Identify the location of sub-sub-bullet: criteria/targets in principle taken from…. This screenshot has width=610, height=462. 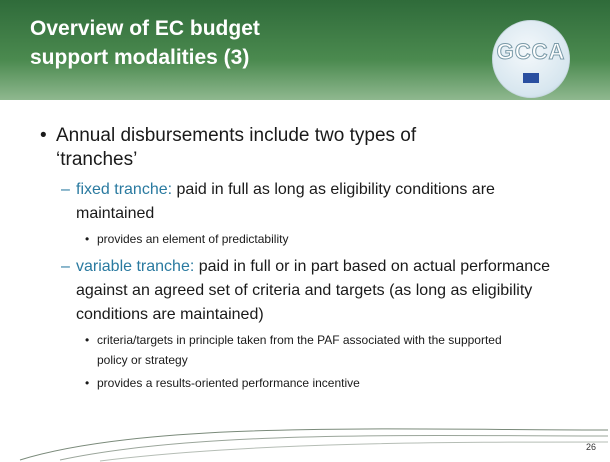
(306, 350).